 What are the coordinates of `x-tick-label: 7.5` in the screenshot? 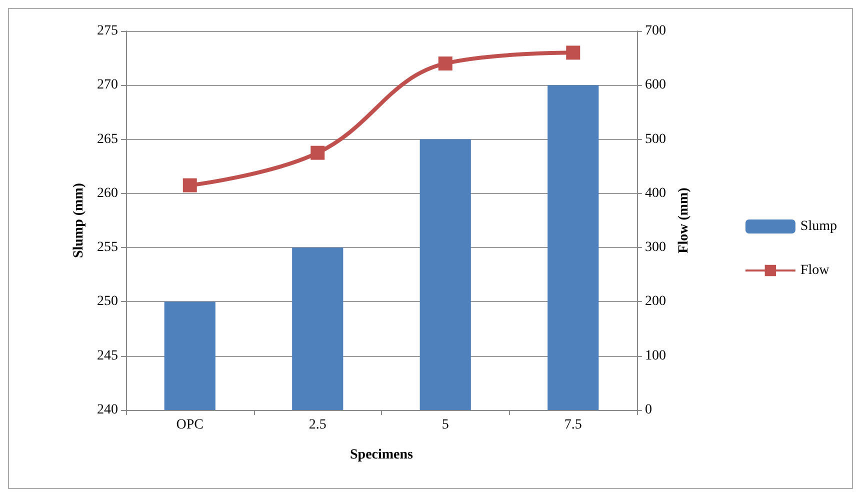 It's located at (573, 425).